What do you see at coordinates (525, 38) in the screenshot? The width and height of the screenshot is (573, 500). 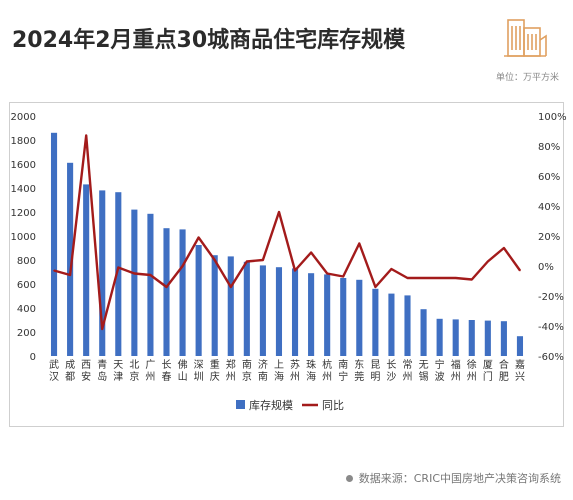 I see `building-logo-icon` at bounding box center [525, 38].